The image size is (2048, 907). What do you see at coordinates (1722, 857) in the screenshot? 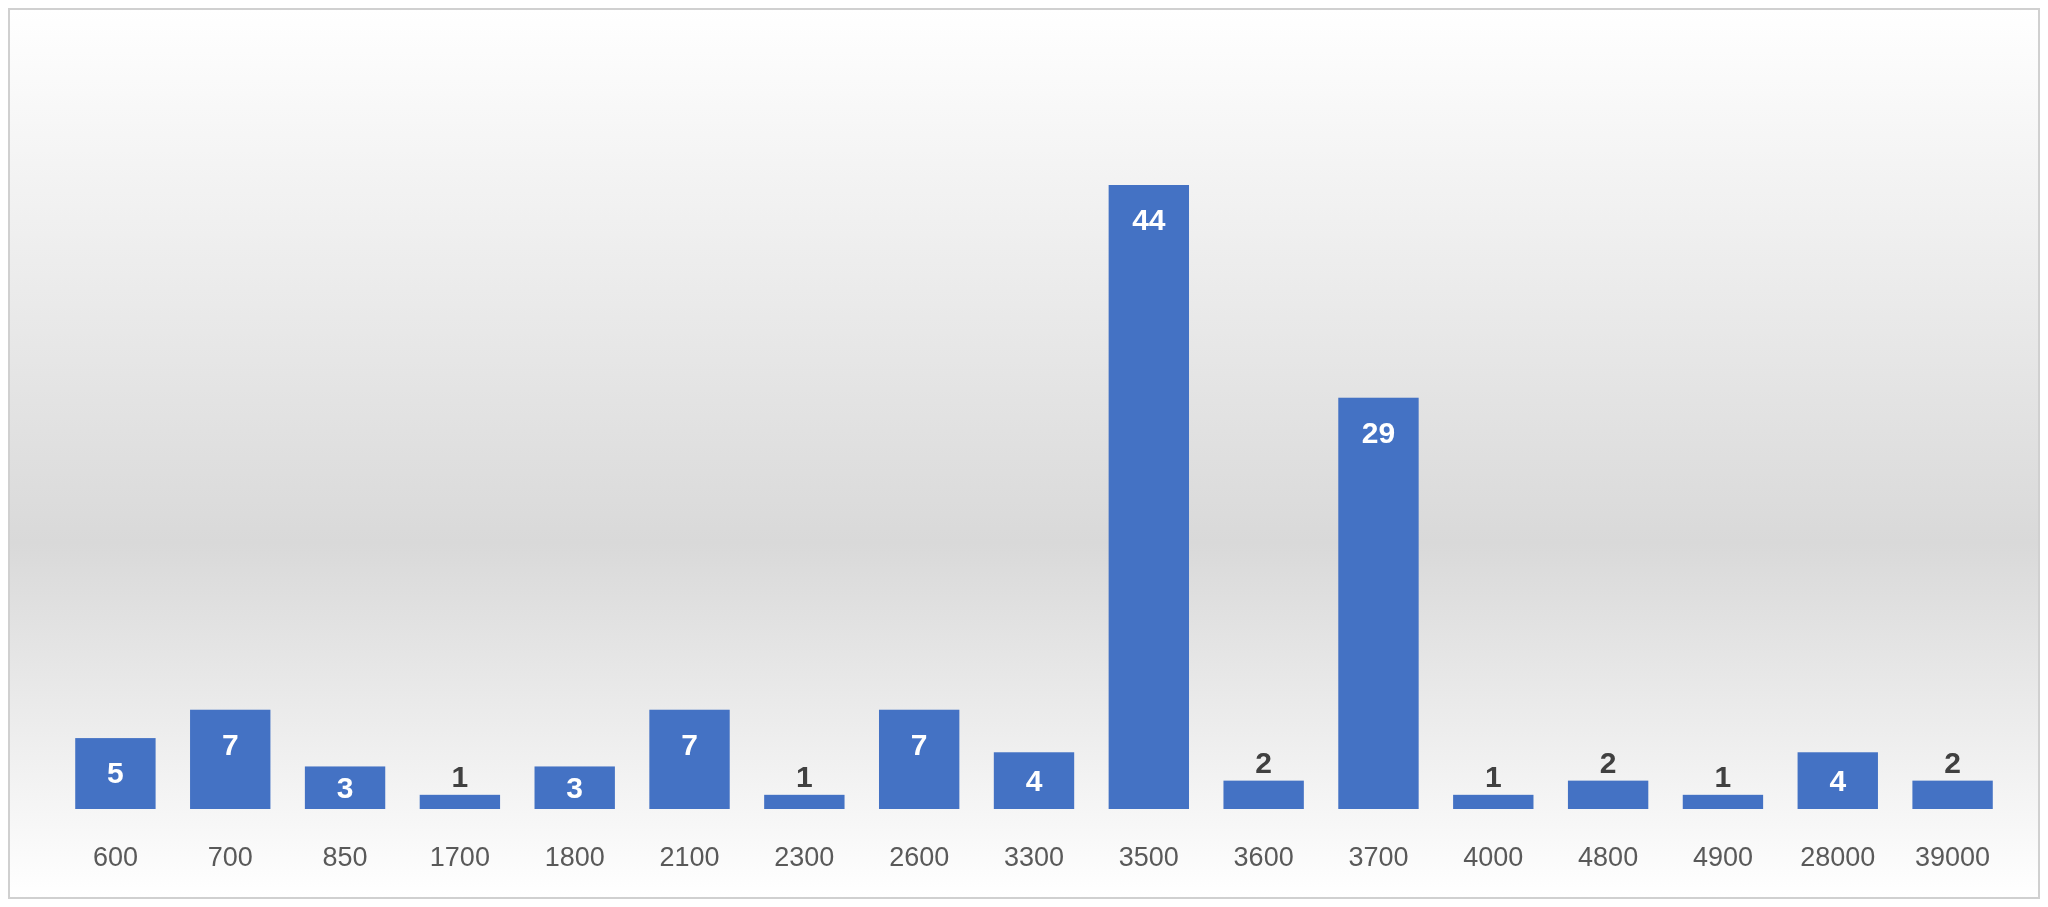
I see `x-tick-label: 4900` at bounding box center [1722, 857].